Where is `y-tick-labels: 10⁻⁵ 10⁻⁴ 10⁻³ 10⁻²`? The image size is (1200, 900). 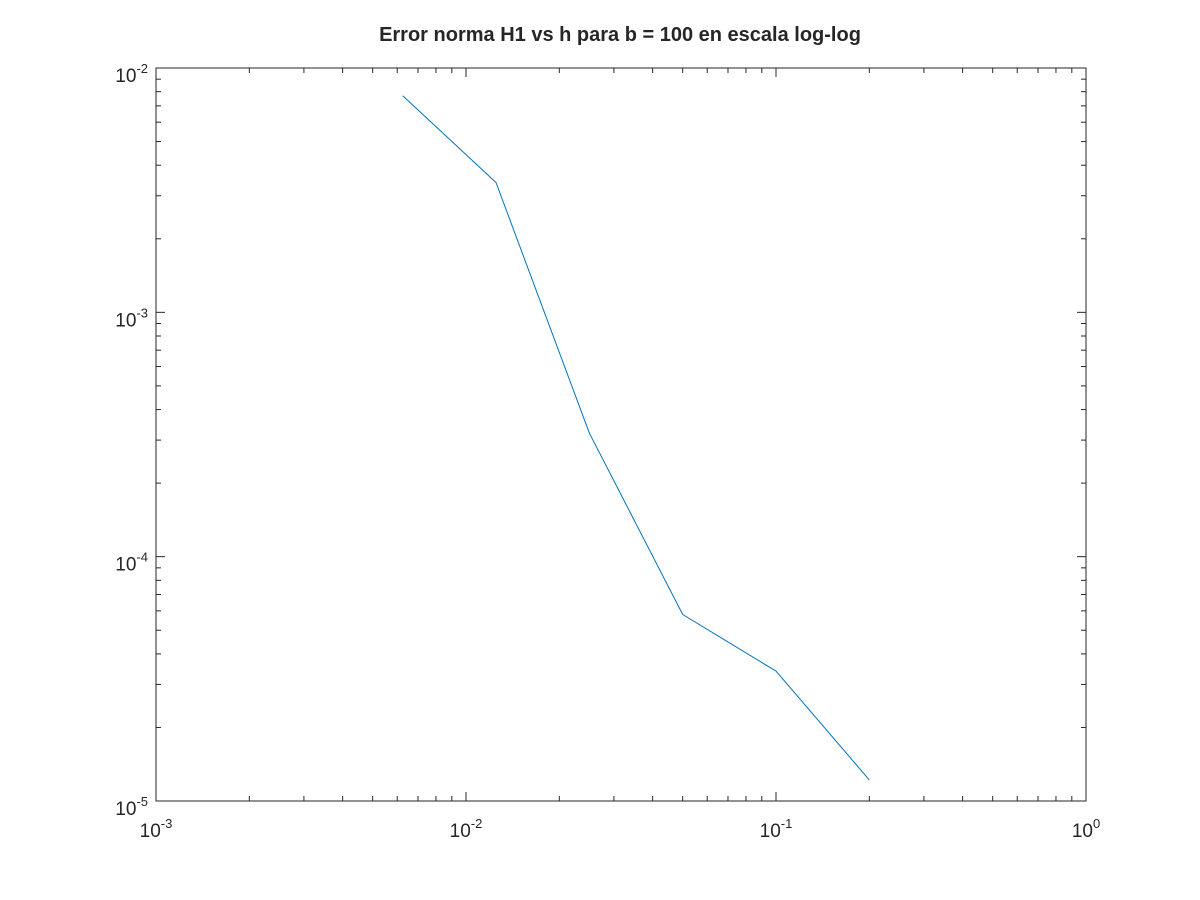
y-tick-labels: 10⁻⁵ 10⁻⁴ 10⁻³ 10⁻² is located at coordinates (131, 440).